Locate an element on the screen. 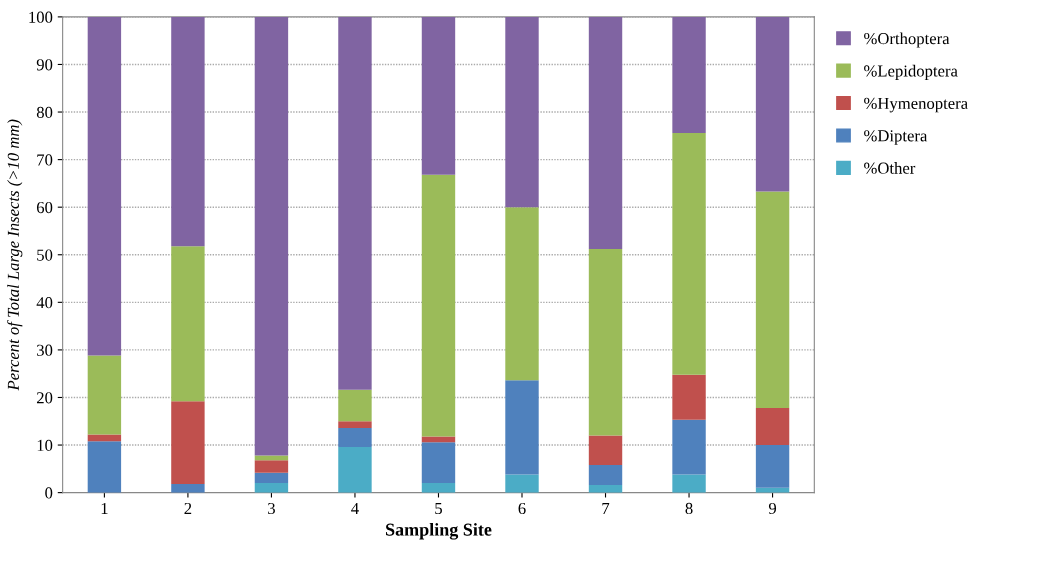 The width and height of the screenshot is (1044, 563). x-tick-label: 7 is located at coordinates (606, 508).